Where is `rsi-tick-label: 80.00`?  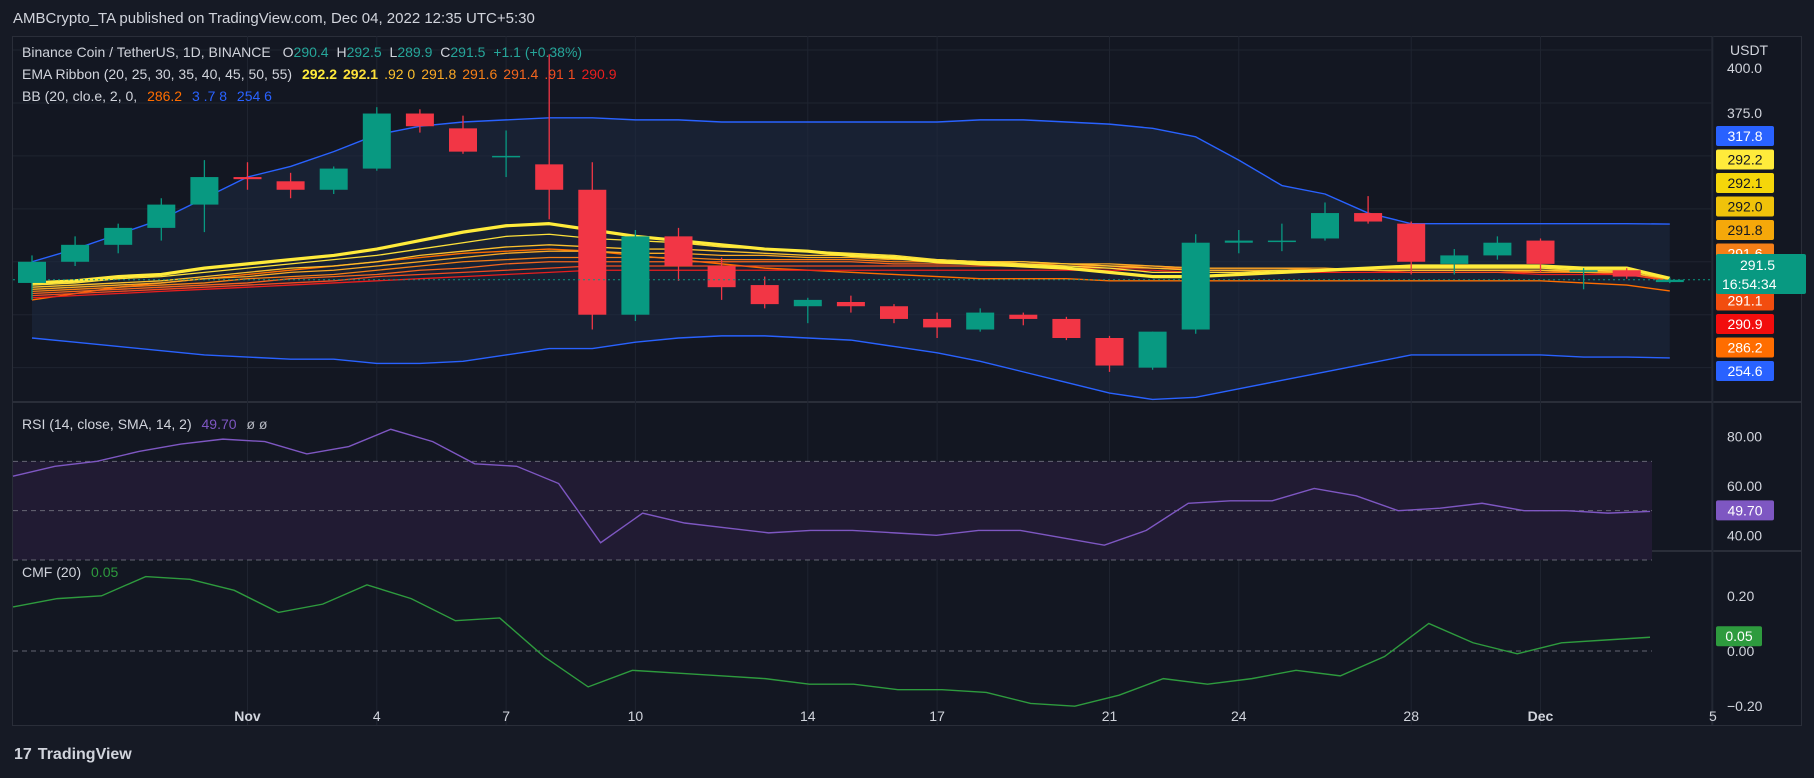
rsi-tick-label: 80.00 is located at coordinates (1744, 437).